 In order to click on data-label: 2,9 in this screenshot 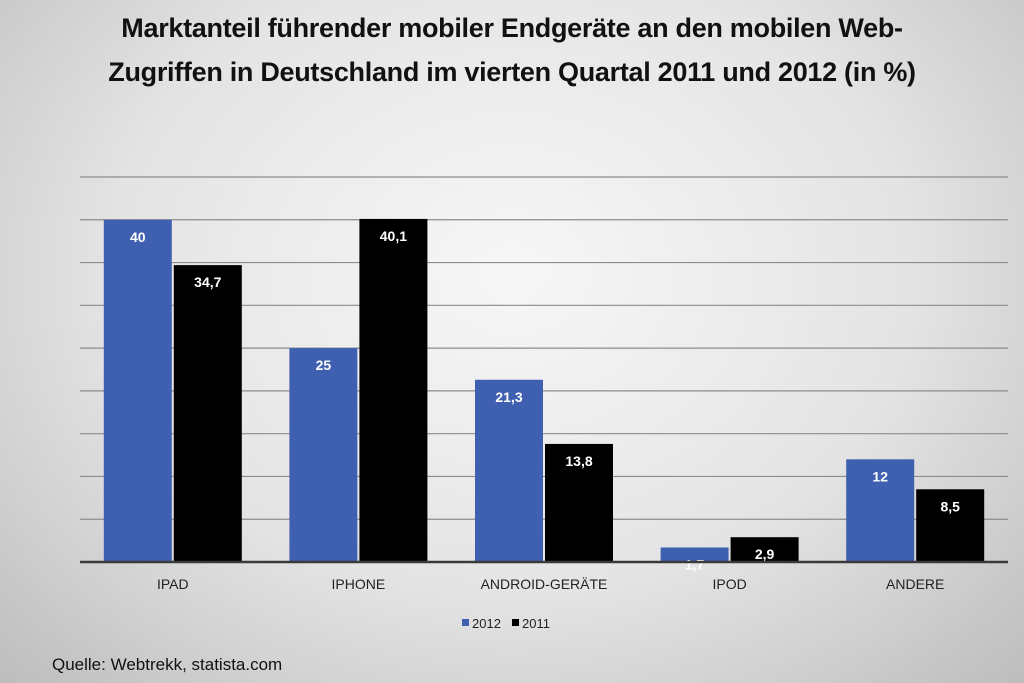, I will do `click(765, 554)`.